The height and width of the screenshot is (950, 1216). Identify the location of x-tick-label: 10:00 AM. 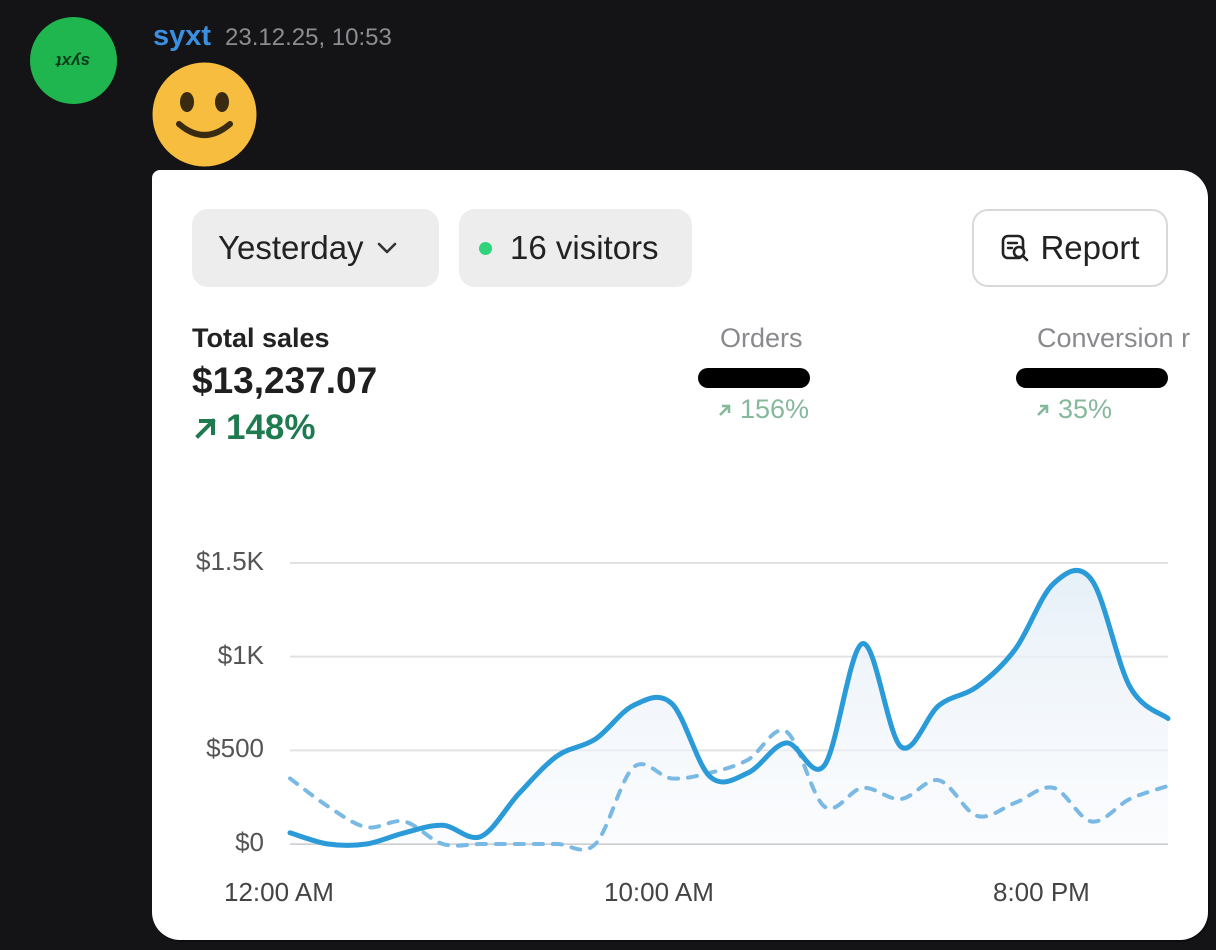
(659, 892).